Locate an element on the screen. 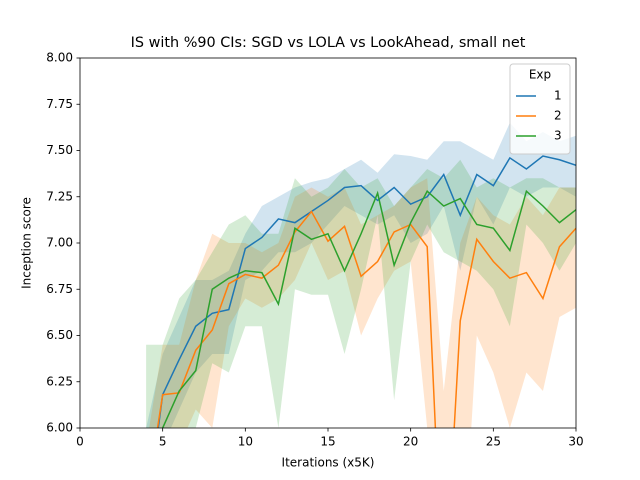  legend-label: 3 is located at coordinates (558, 136).